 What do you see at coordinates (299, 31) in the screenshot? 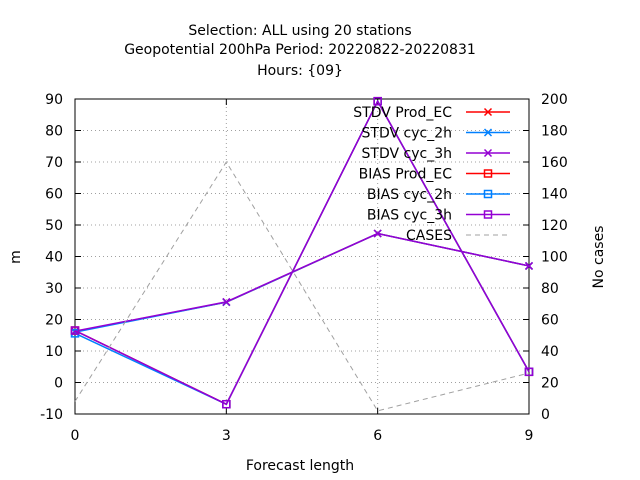
I see `title-line-1: Selection: ALL using 20 stations` at bounding box center [299, 31].